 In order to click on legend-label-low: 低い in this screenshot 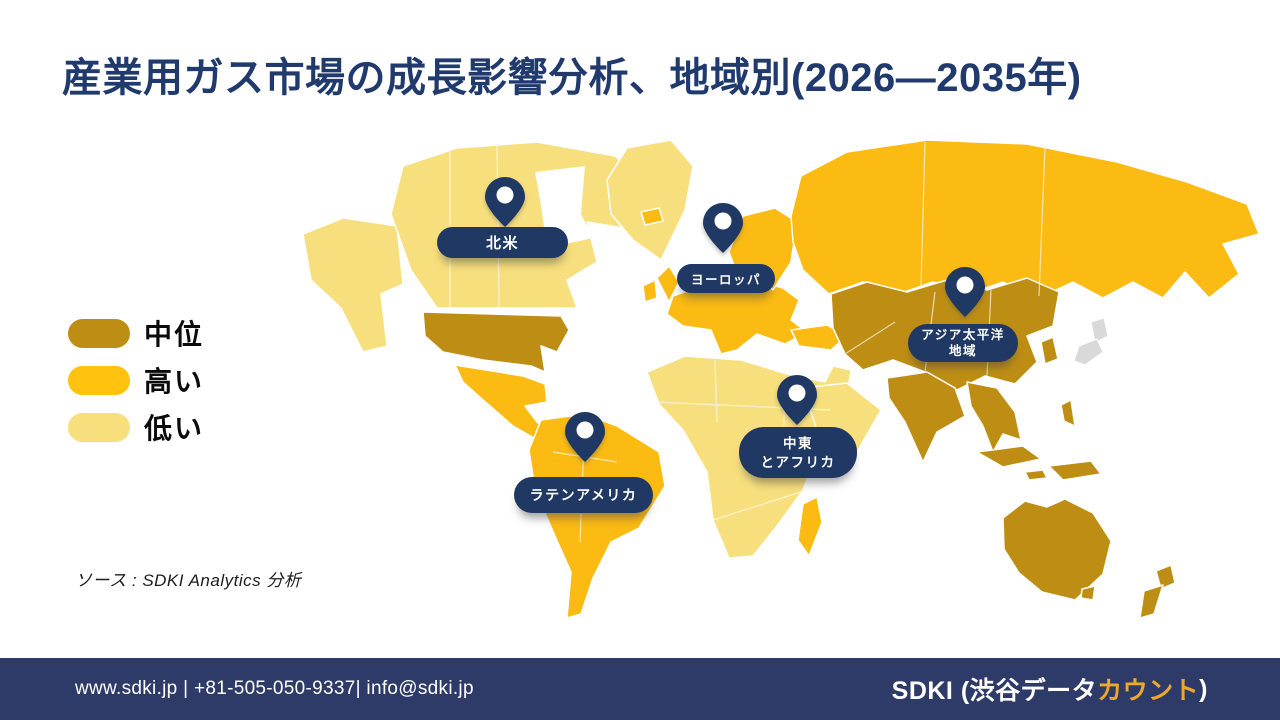, I will do `click(174, 428)`.